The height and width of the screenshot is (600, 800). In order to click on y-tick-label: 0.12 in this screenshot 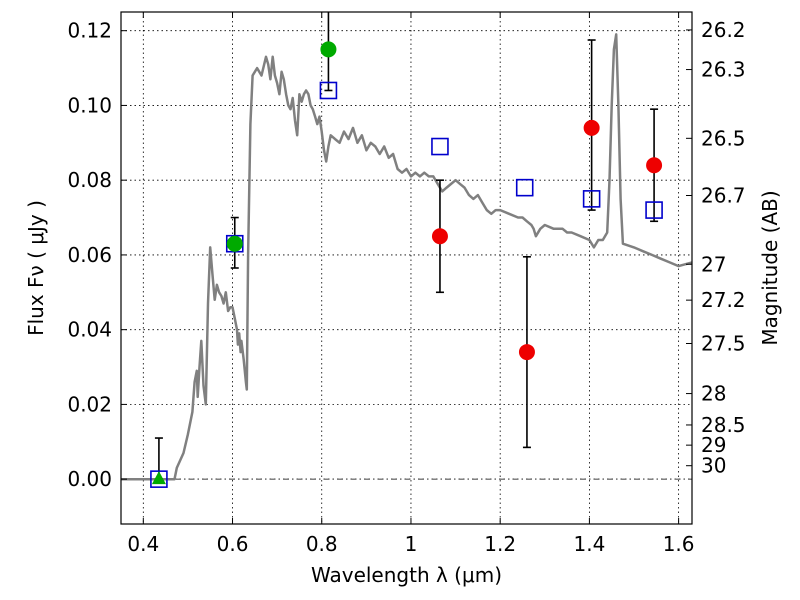, I will do `click(89, 31)`.